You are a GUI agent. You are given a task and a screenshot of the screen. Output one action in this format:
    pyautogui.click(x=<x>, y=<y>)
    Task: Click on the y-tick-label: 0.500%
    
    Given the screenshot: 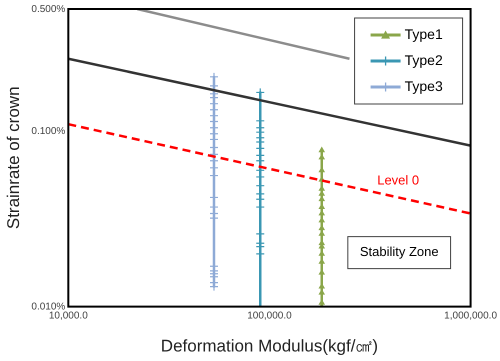 What is the action you would take?
    pyautogui.click(x=48, y=9)
    